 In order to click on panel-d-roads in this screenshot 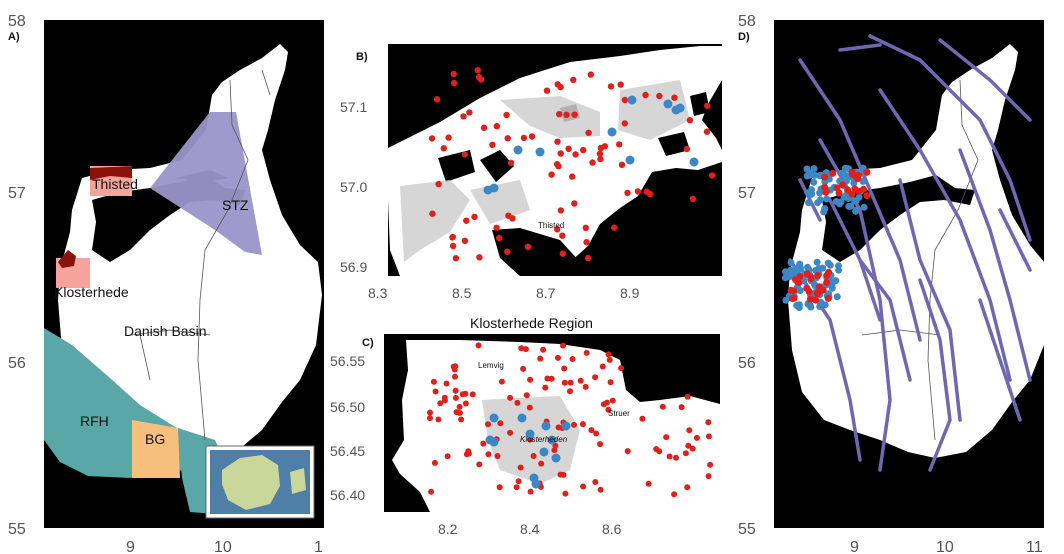, I will do `click(920, 260)`.